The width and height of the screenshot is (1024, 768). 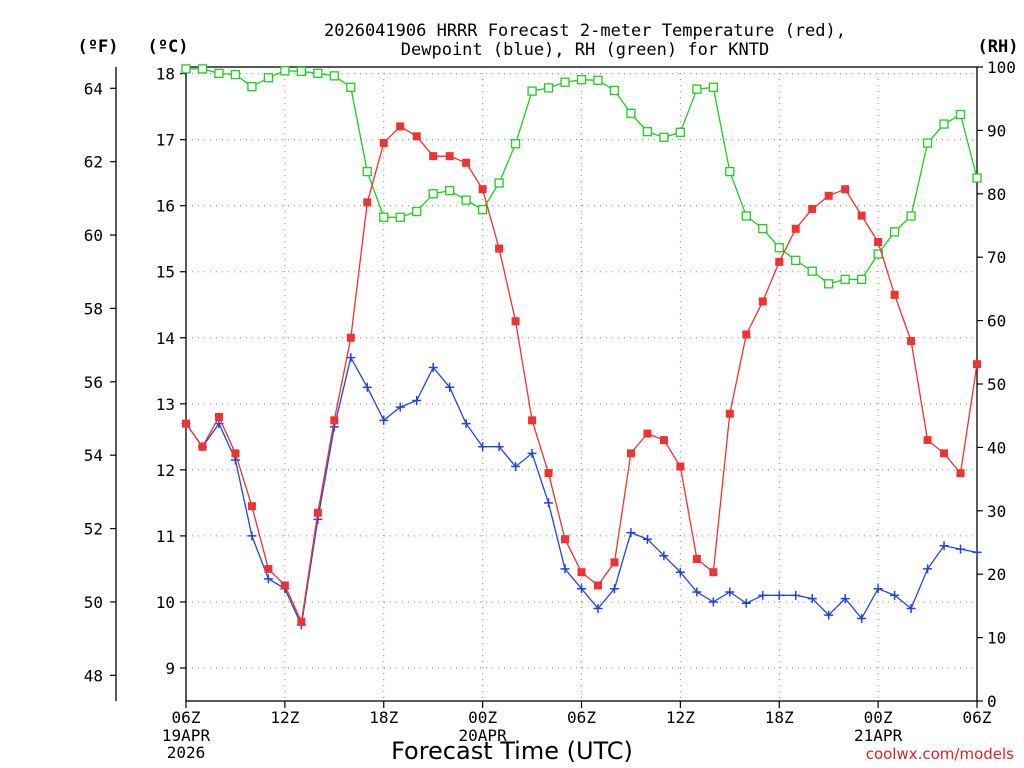 I want to click on time-tick-label: 00Z, so click(x=482, y=717).